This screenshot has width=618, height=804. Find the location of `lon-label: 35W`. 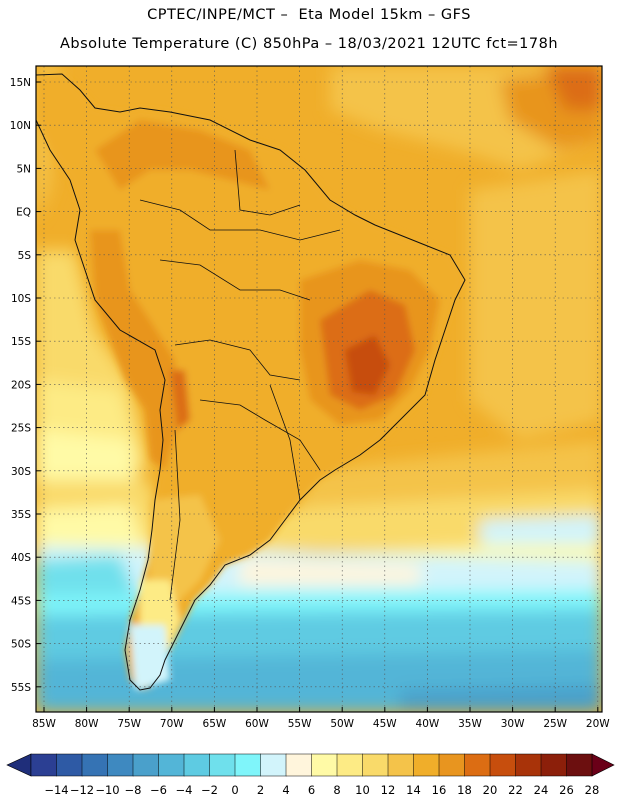

lon-label: 35W is located at coordinates (470, 724).